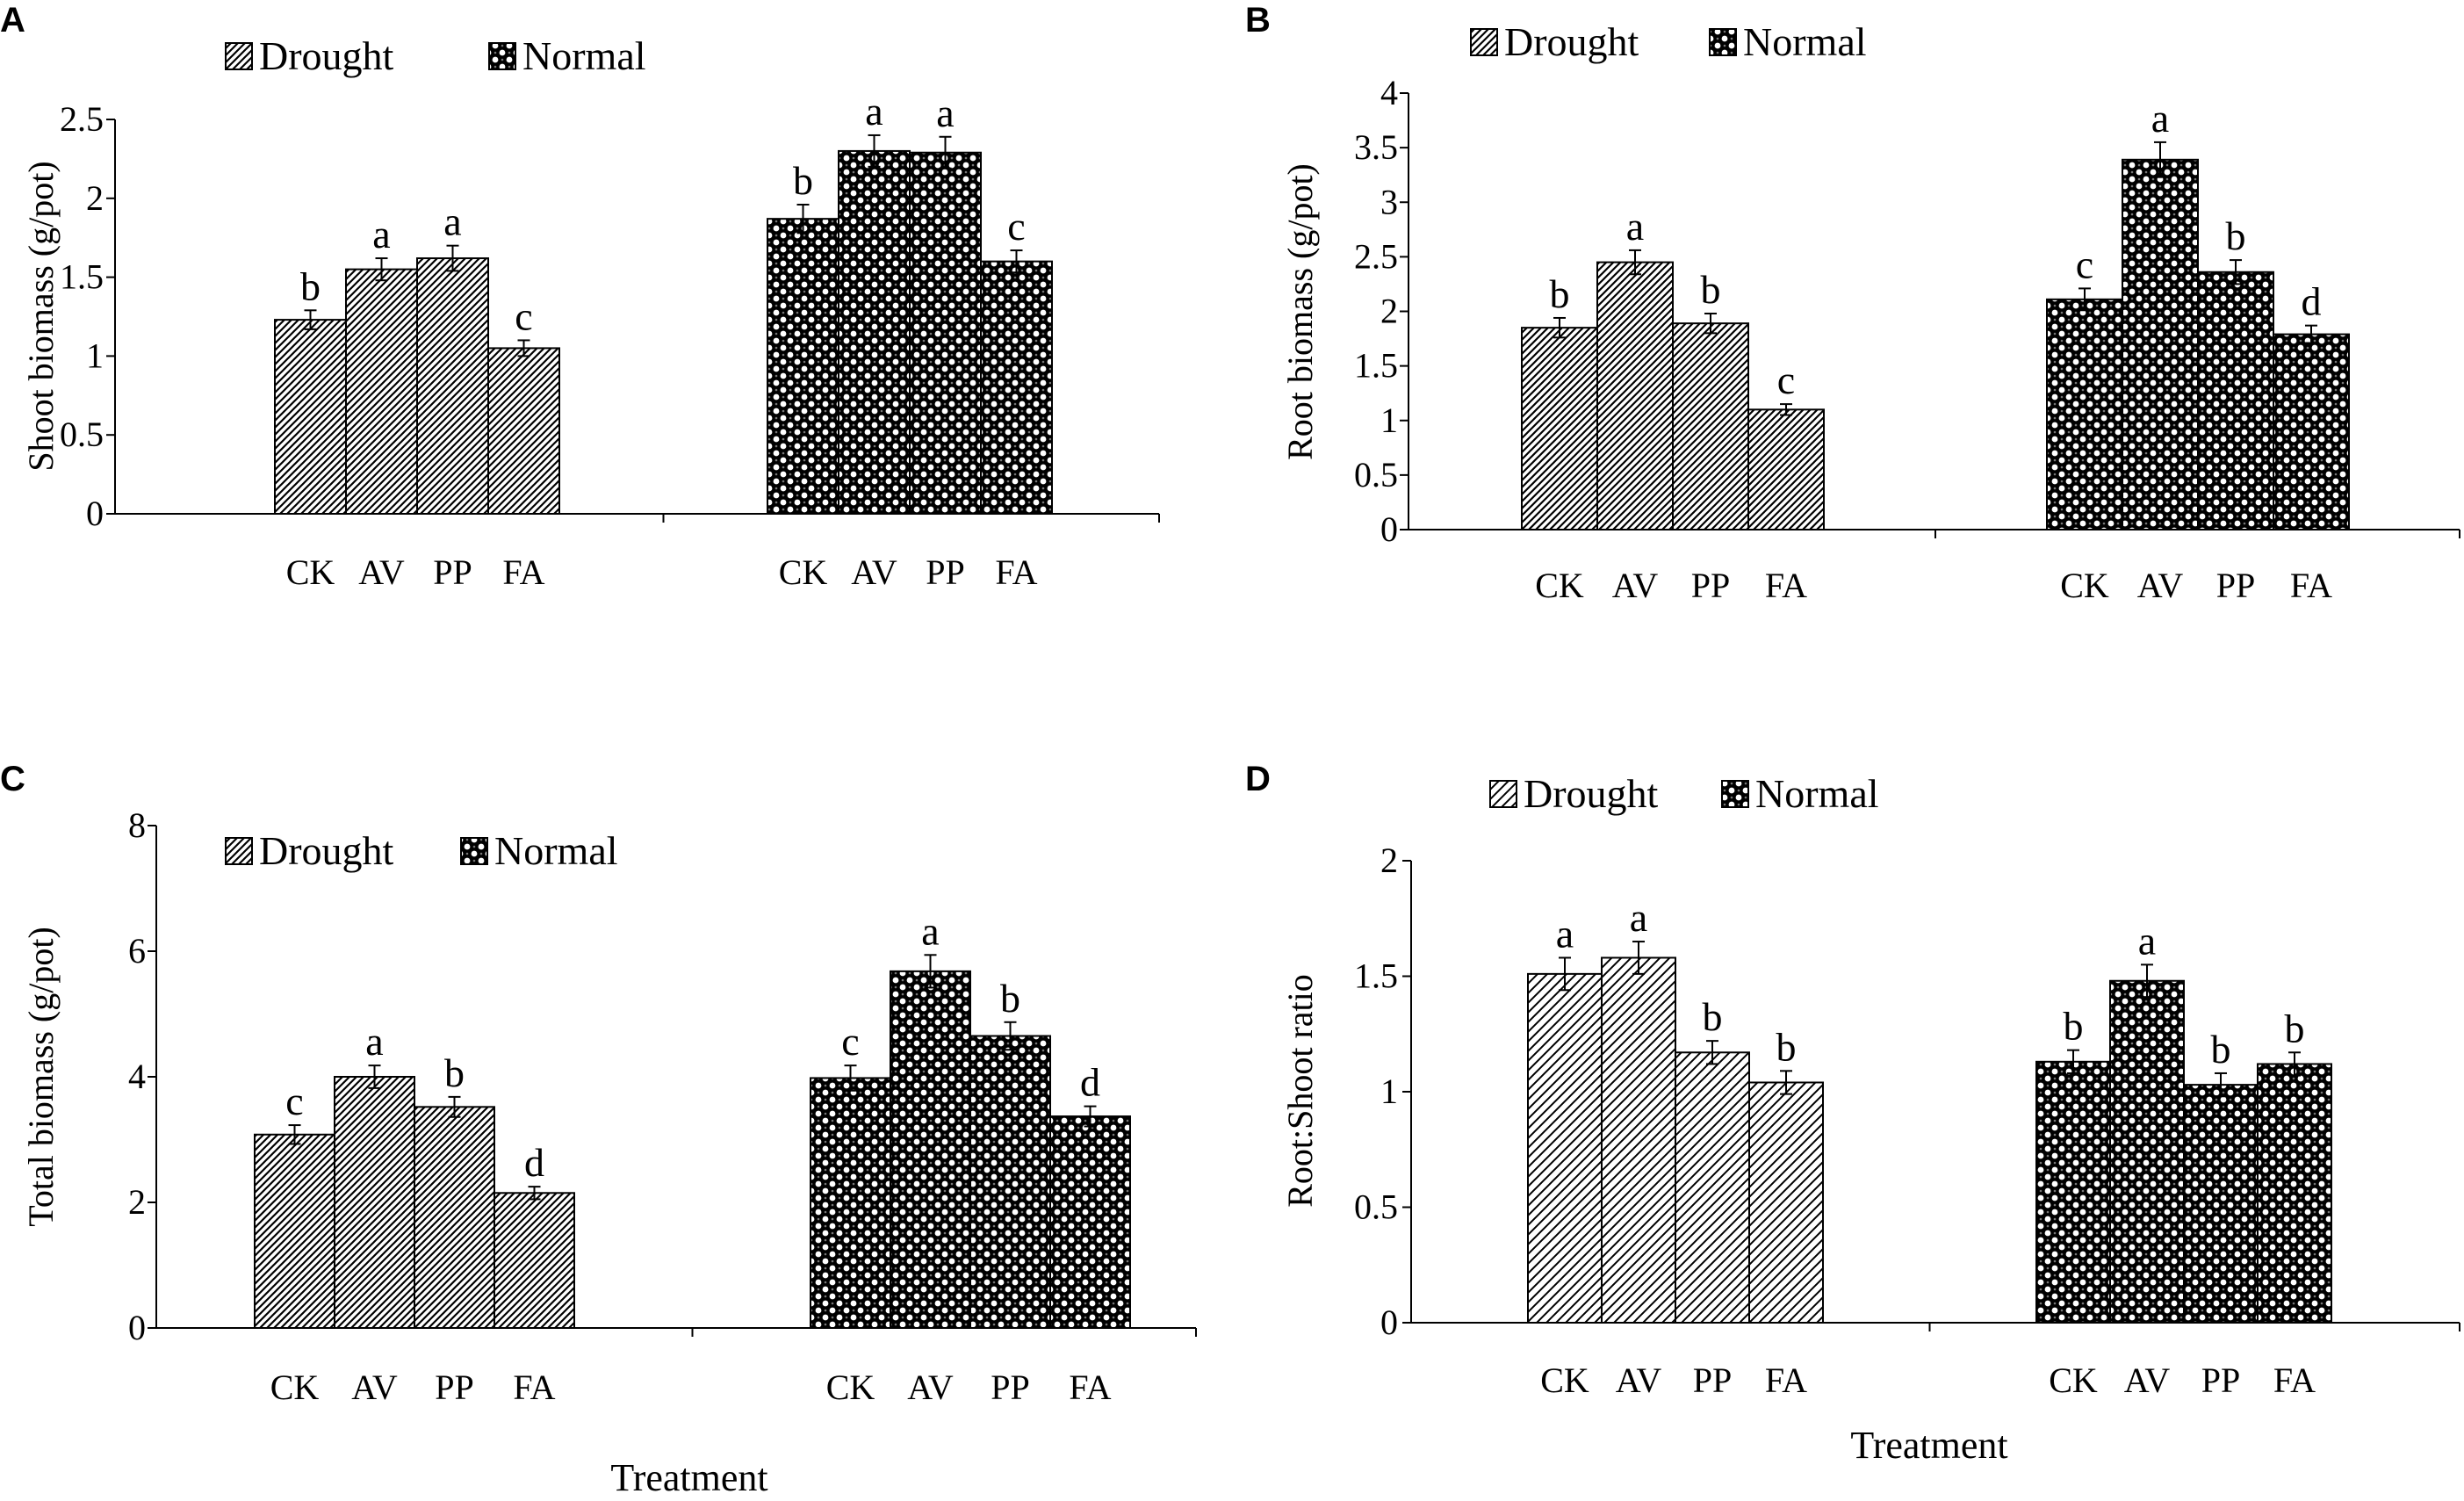 This screenshot has width=2464, height=1501. What do you see at coordinates (12, 20) in the screenshot?
I see `panel-letter: A` at bounding box center [12, 20].